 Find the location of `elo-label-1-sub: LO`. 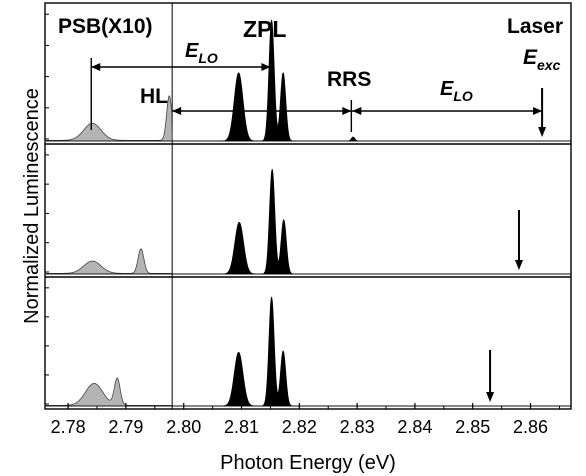

elo-label-1-sub: LO is located at coordinates (208, 58).